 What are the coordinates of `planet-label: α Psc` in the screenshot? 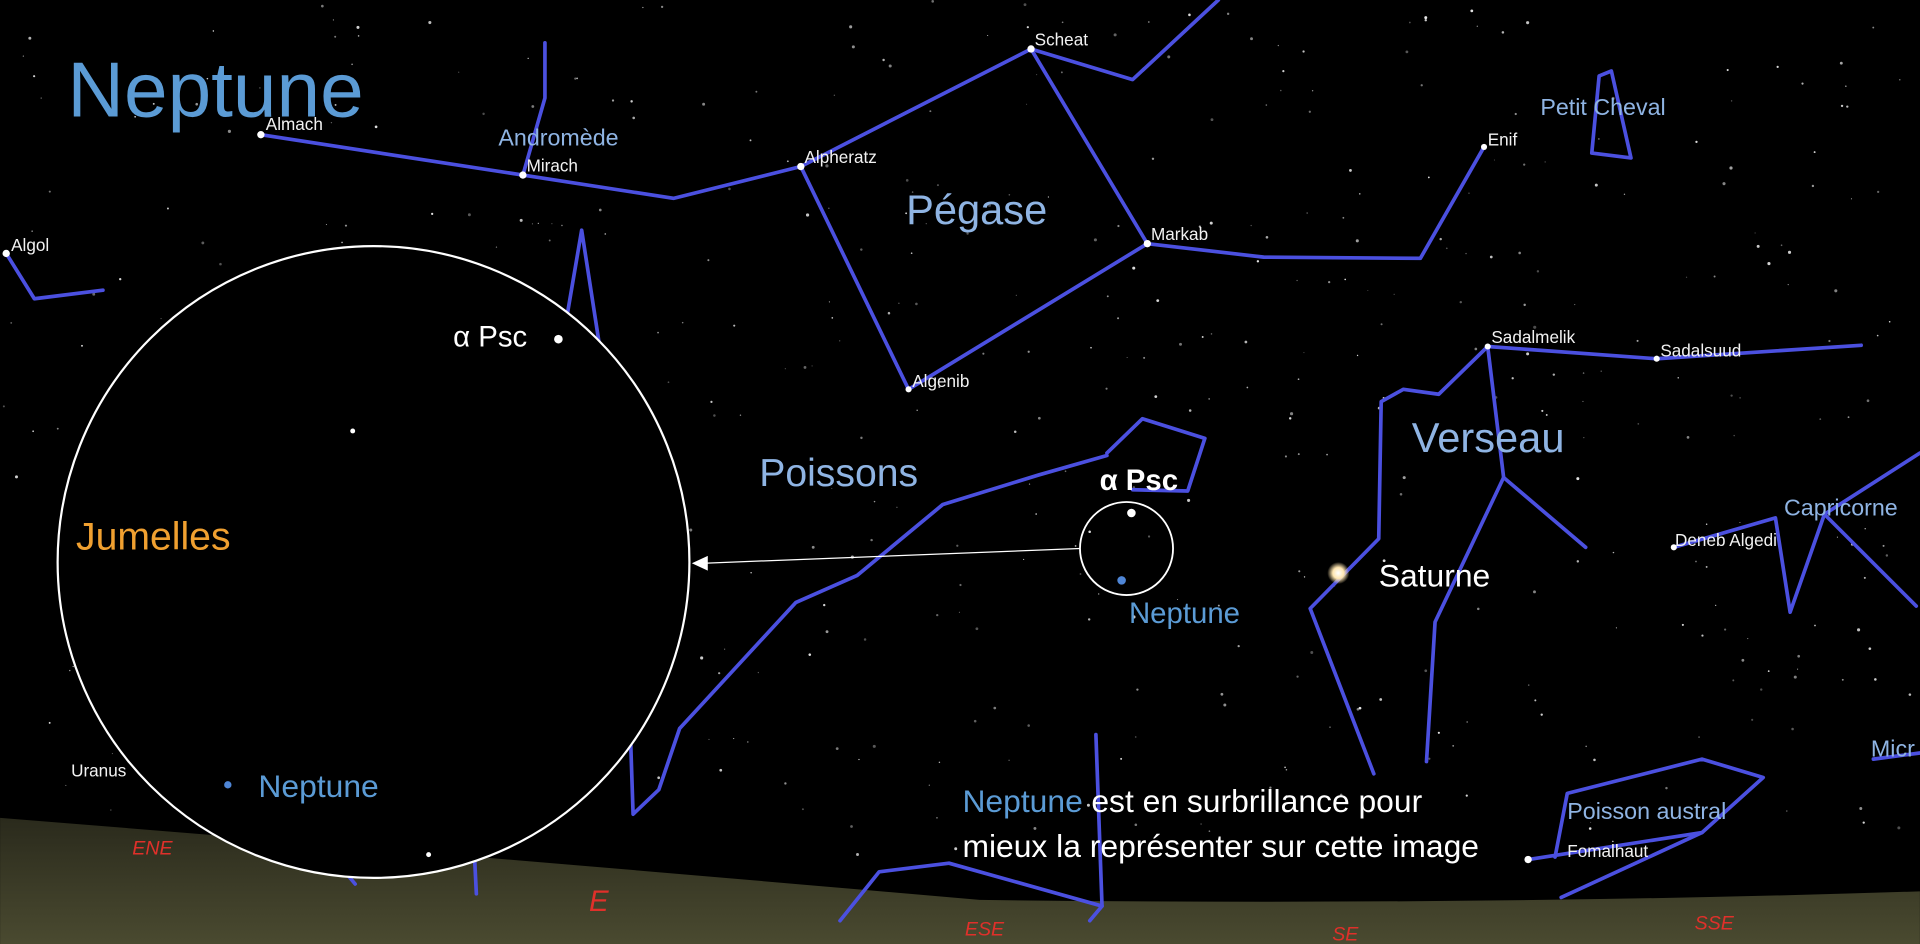 It's located at (1139, 480).